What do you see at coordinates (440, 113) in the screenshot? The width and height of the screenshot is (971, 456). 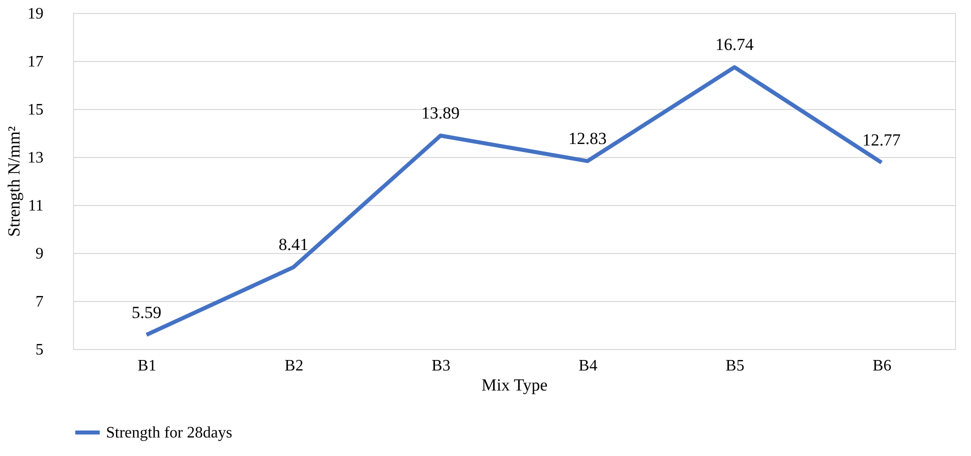 I see `data-label: 13.89` at bounding box center [440, 113].